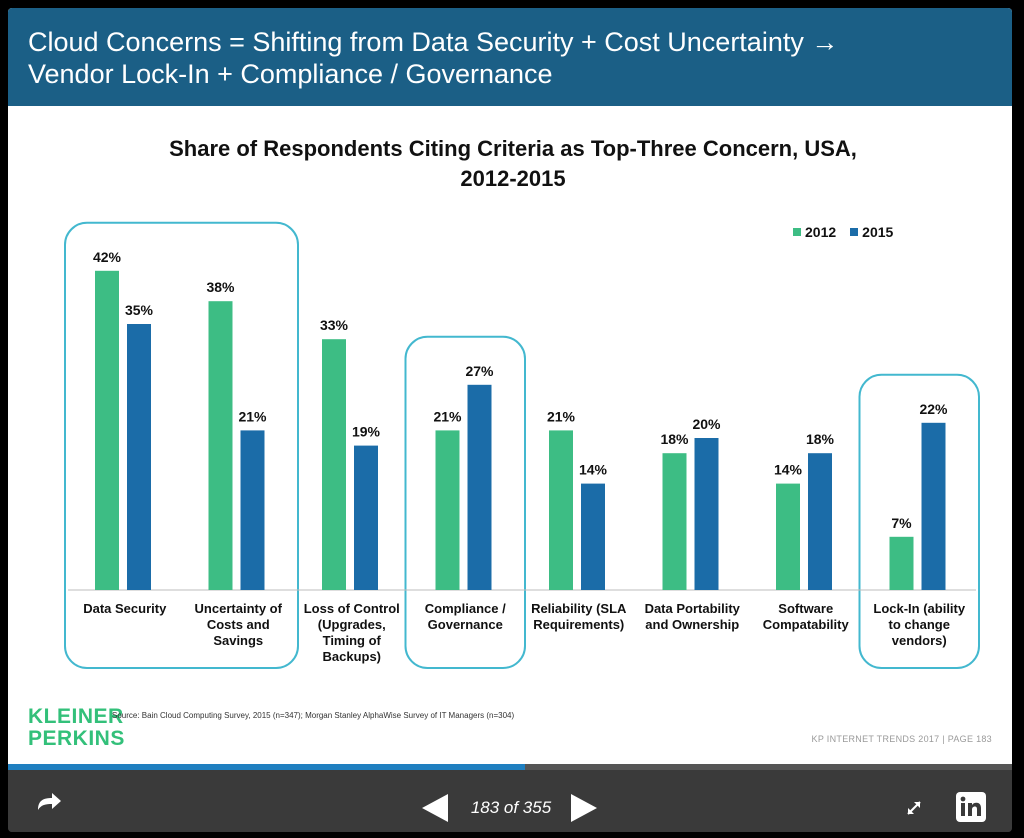 The width and height of the screenshot is (1024, 838). I want to click on bar-value-label-2015-2: 19%, so click(366, 432).